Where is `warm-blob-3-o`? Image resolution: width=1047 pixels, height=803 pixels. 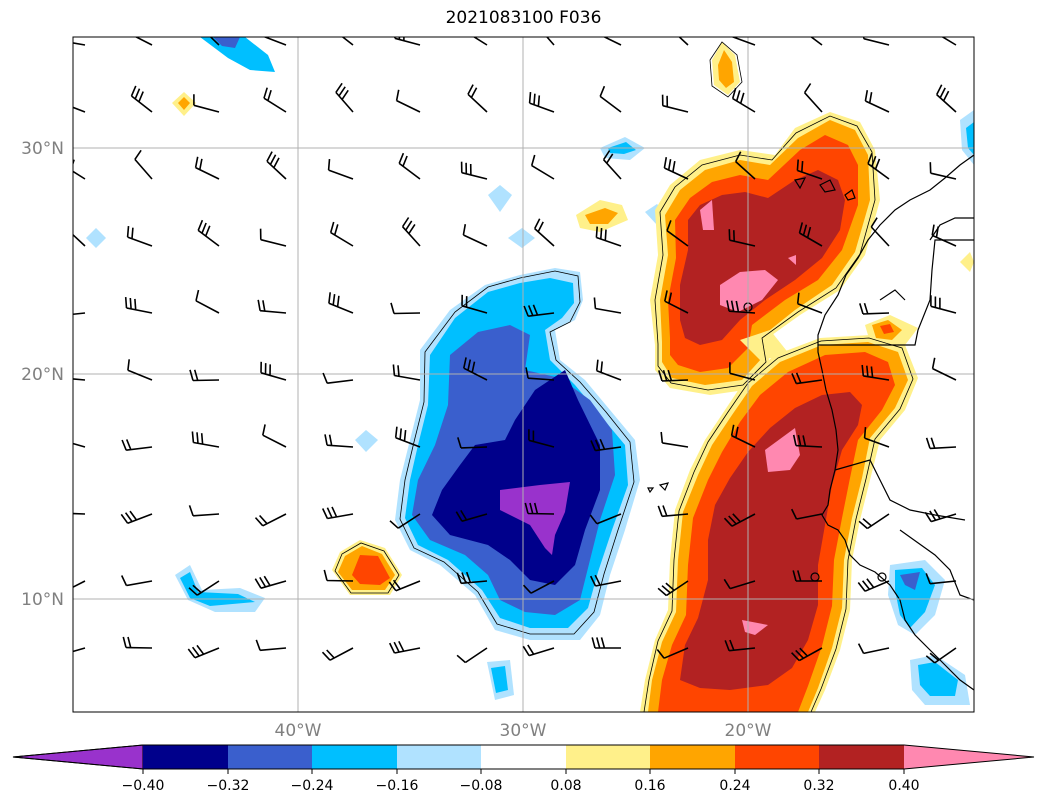
warm-blob-3-o is located at coordinates (184, 103).